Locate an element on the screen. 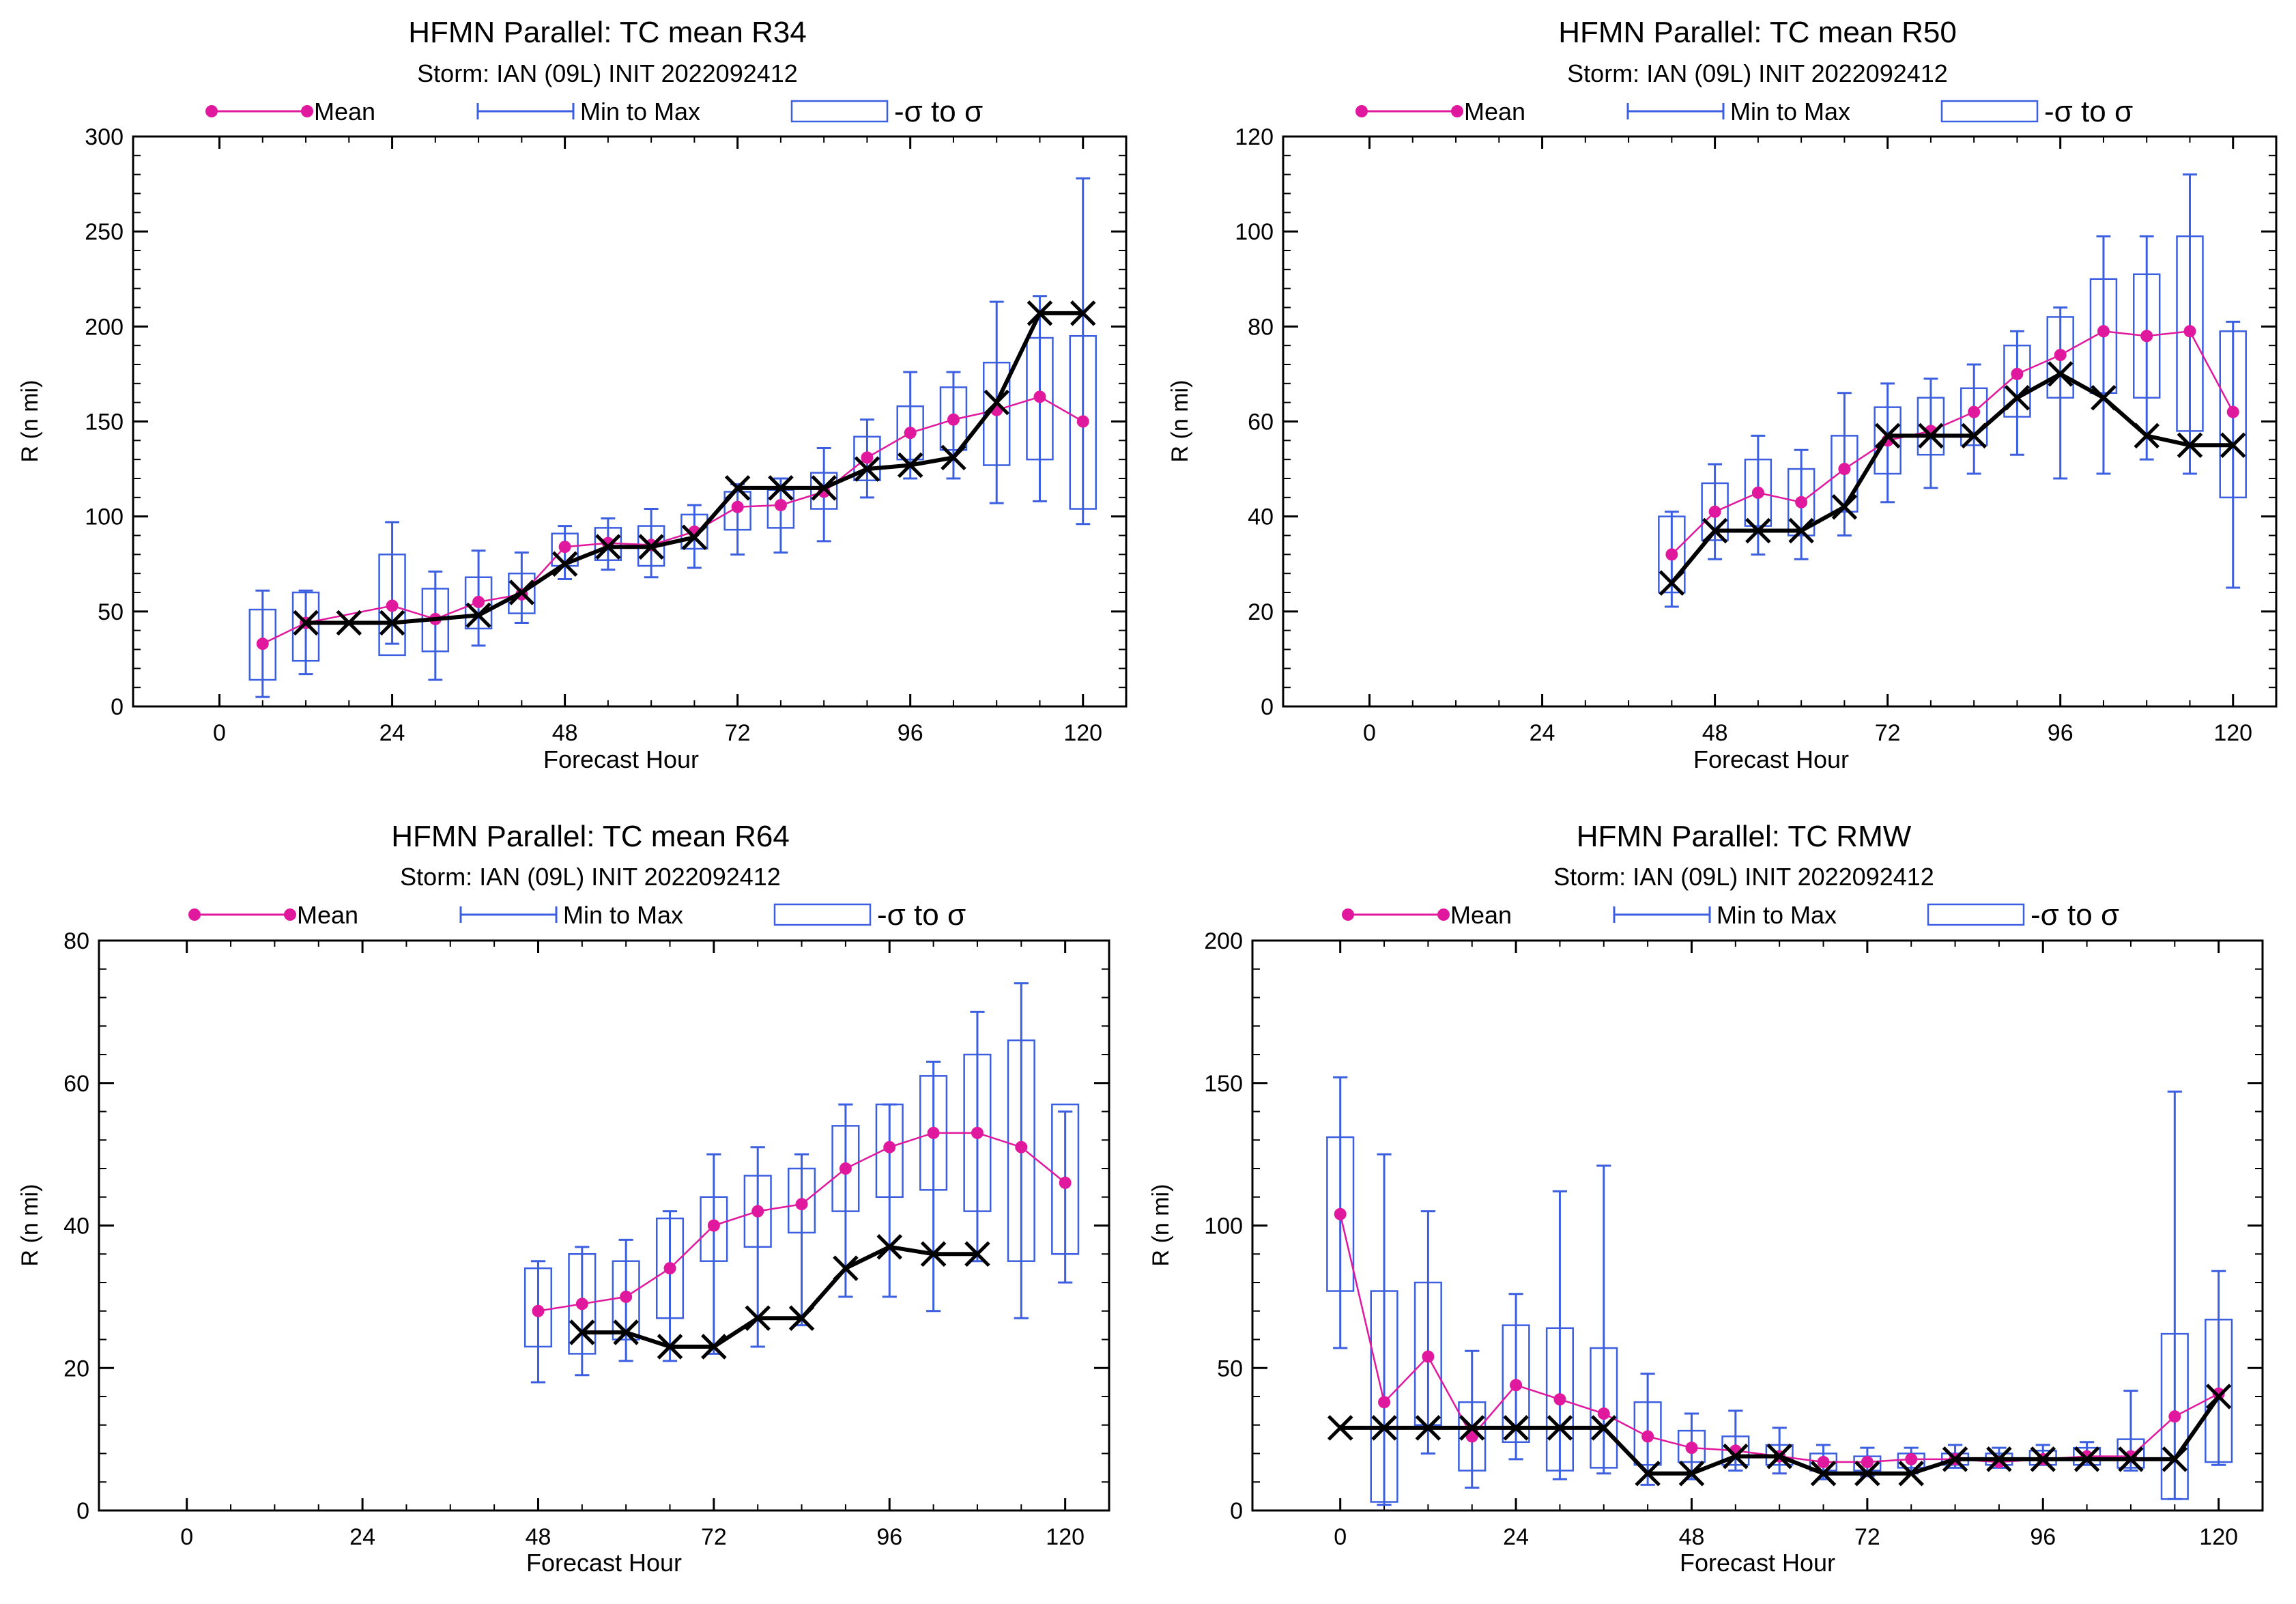  x-tick-label: 96 is located at coordinates (2043, 1537).